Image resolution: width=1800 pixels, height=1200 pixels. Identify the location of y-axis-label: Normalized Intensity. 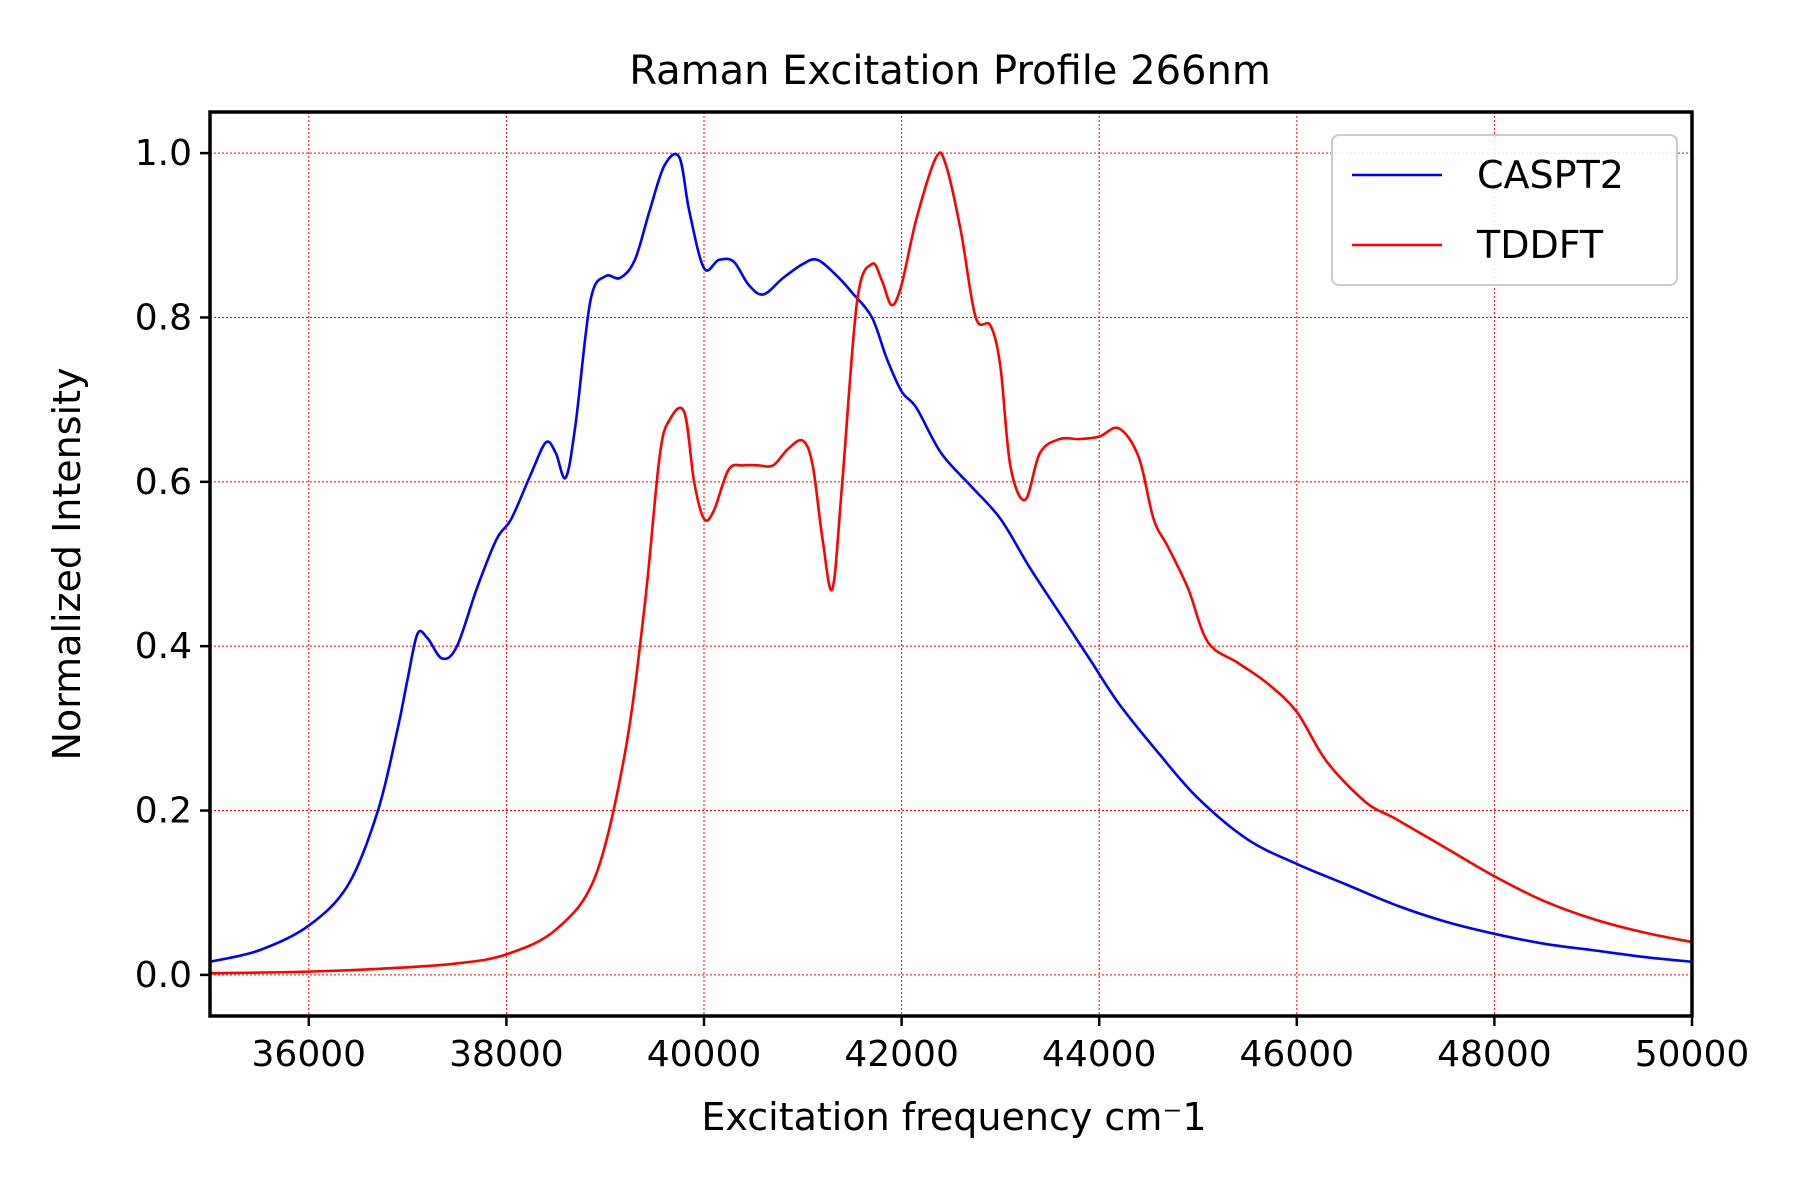
(67, 564).